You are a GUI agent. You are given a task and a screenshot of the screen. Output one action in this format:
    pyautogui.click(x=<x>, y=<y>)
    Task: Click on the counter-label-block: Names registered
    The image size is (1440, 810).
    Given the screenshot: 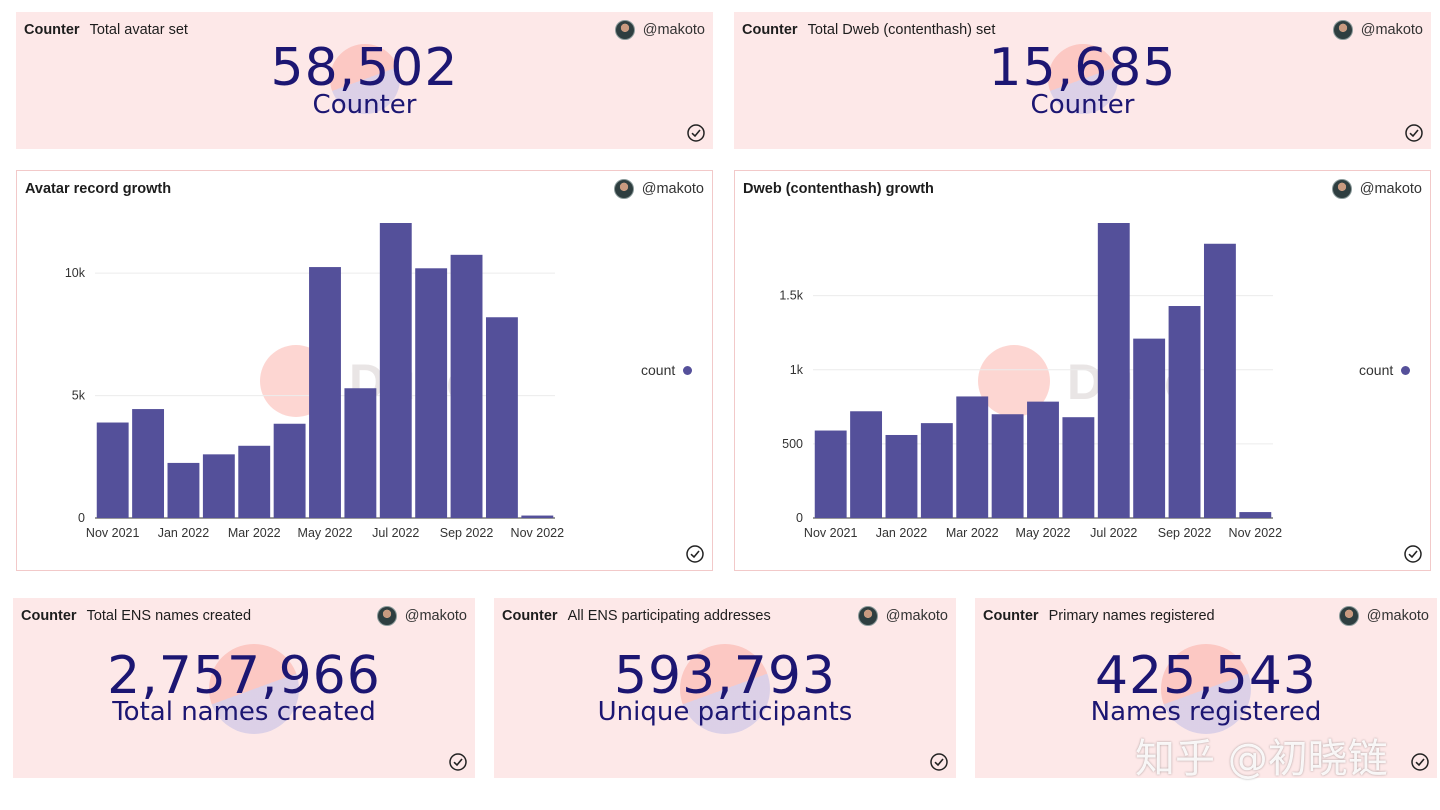 What is the action you would take?
    pyautogui.click(x=1206, y=712)
    